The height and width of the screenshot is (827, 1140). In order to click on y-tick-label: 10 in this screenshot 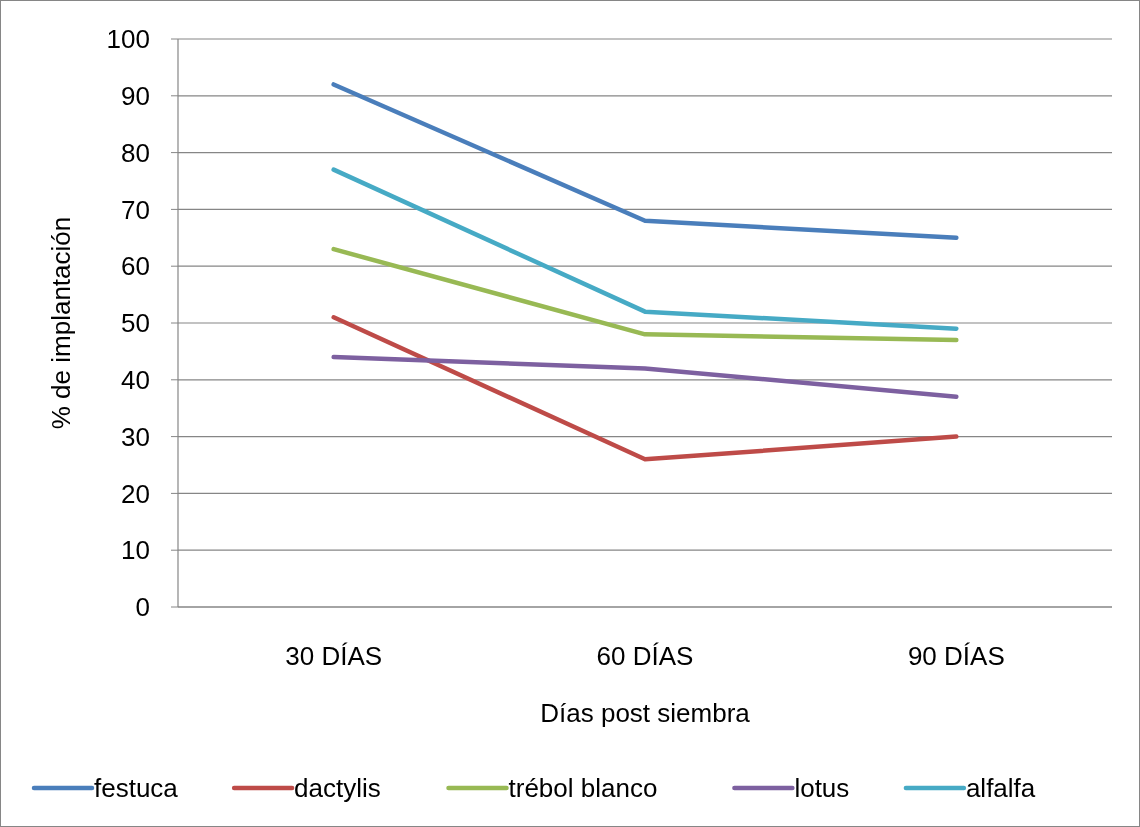, I will do `click(135, 550)`.